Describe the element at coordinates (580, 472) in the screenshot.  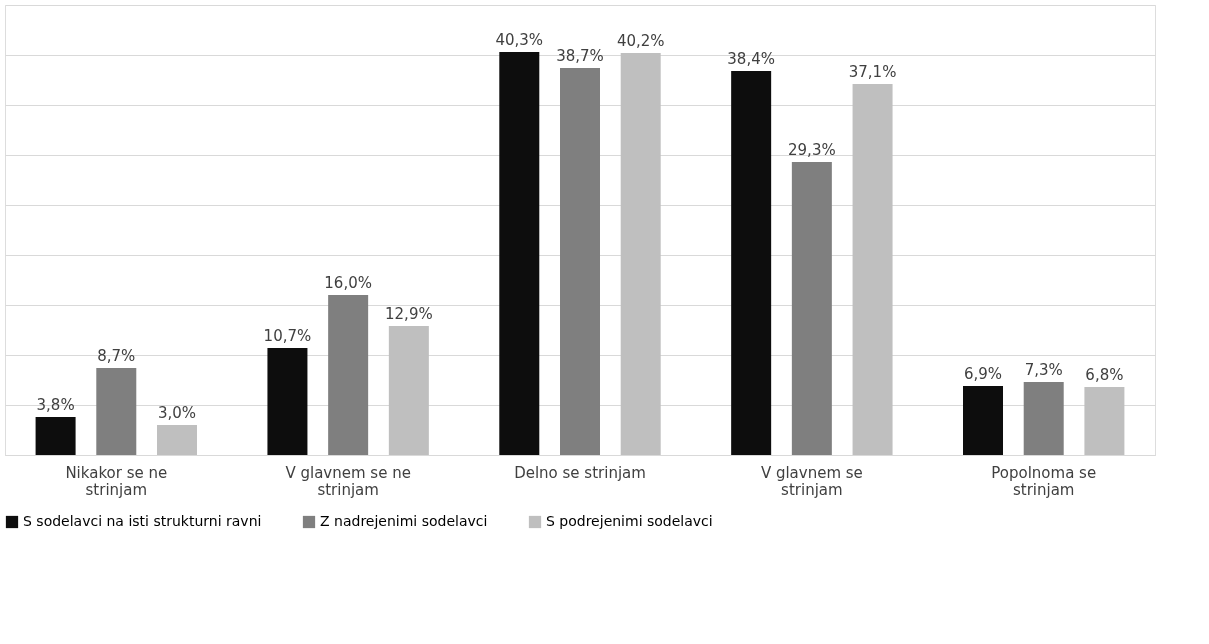
I see `x-tick-label: Delno se strinjam` at that location.